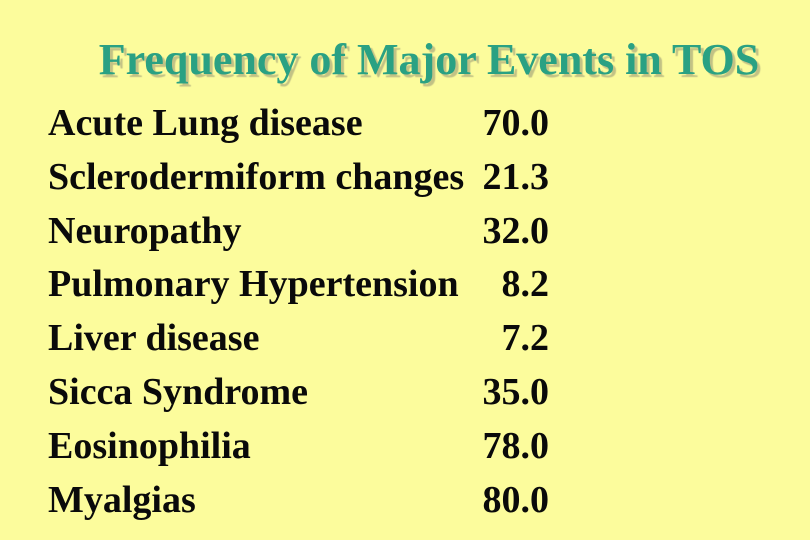 The height and width of the screenshot is (540, 810). I want to click on table-row: Sicca Syndrome 35.0, so click(298, 393).